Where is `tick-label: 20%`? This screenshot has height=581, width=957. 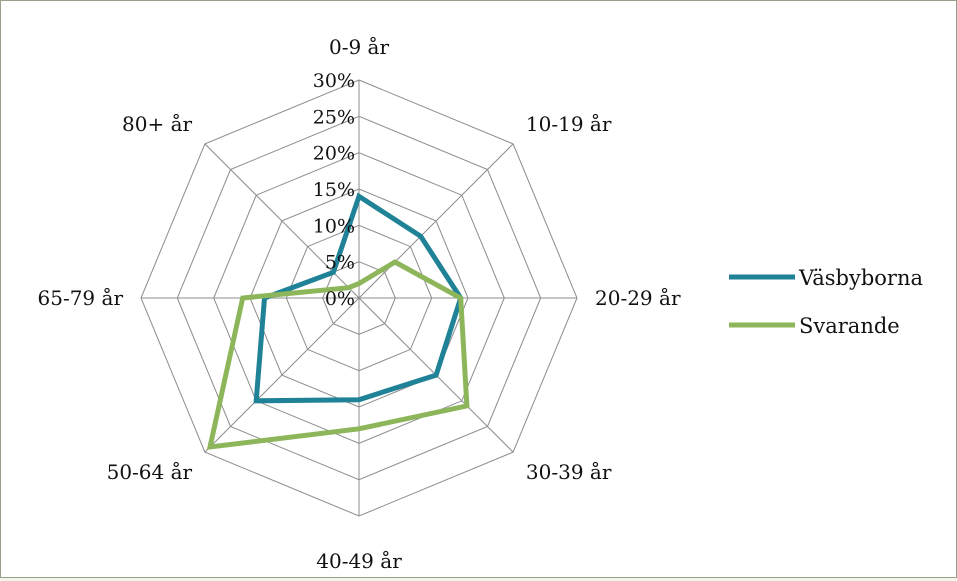 tick-label: 20% is located at coordinates (334, 154).